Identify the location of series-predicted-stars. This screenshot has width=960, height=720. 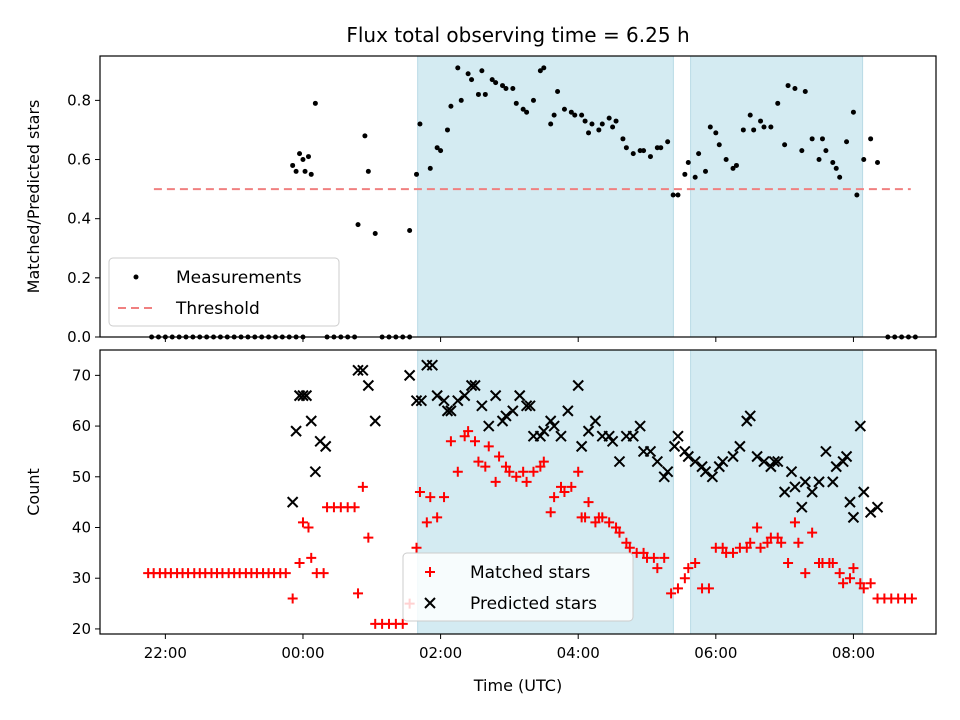
(585, 441).